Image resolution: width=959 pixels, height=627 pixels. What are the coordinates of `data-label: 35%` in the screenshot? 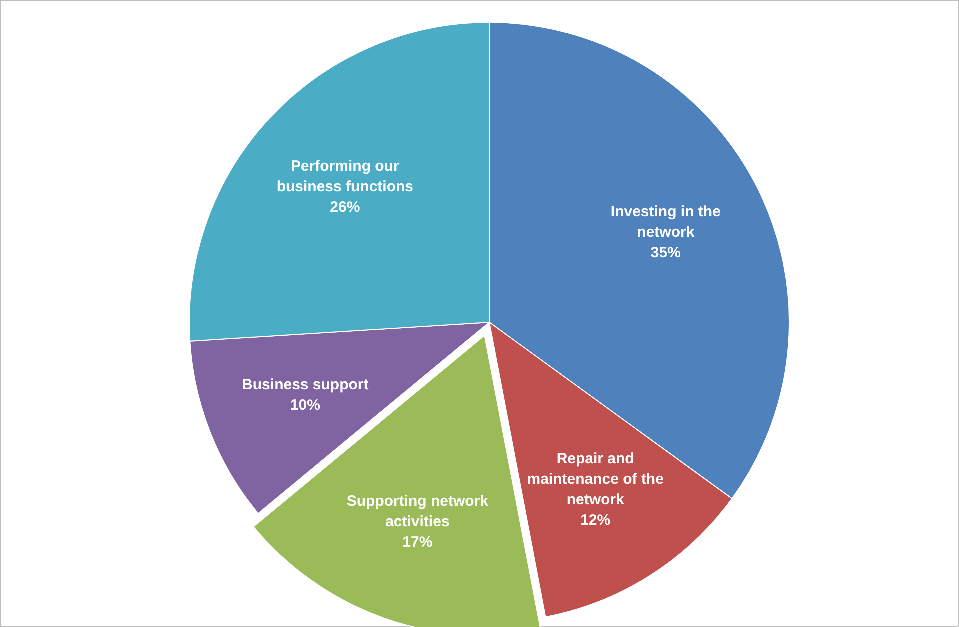 It's located at (665, 253).